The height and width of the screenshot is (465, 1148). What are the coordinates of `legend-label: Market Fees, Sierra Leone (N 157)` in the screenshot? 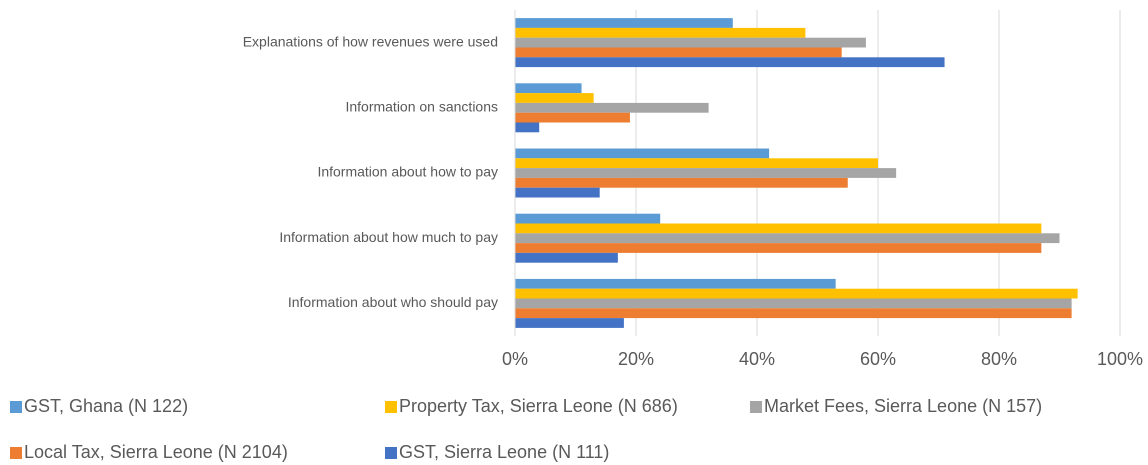 It's located at (903, 406).